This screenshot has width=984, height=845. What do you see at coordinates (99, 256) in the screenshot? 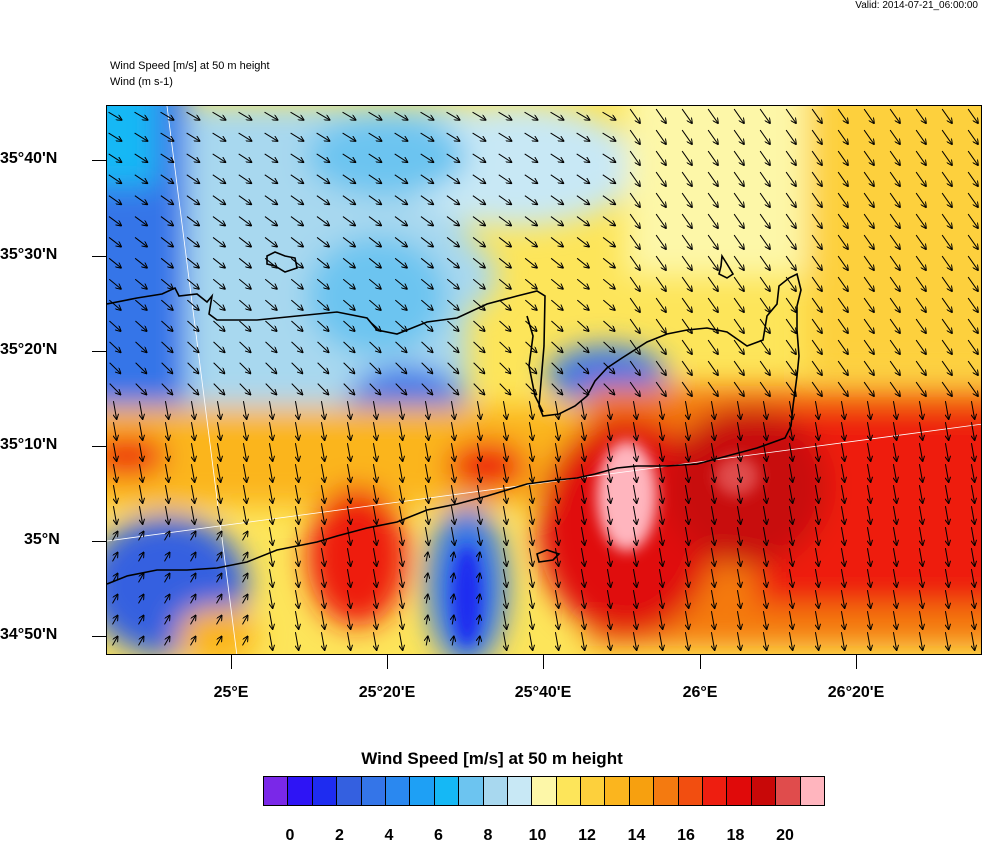
I see `lat-tick` at bounding box center [99, 256].